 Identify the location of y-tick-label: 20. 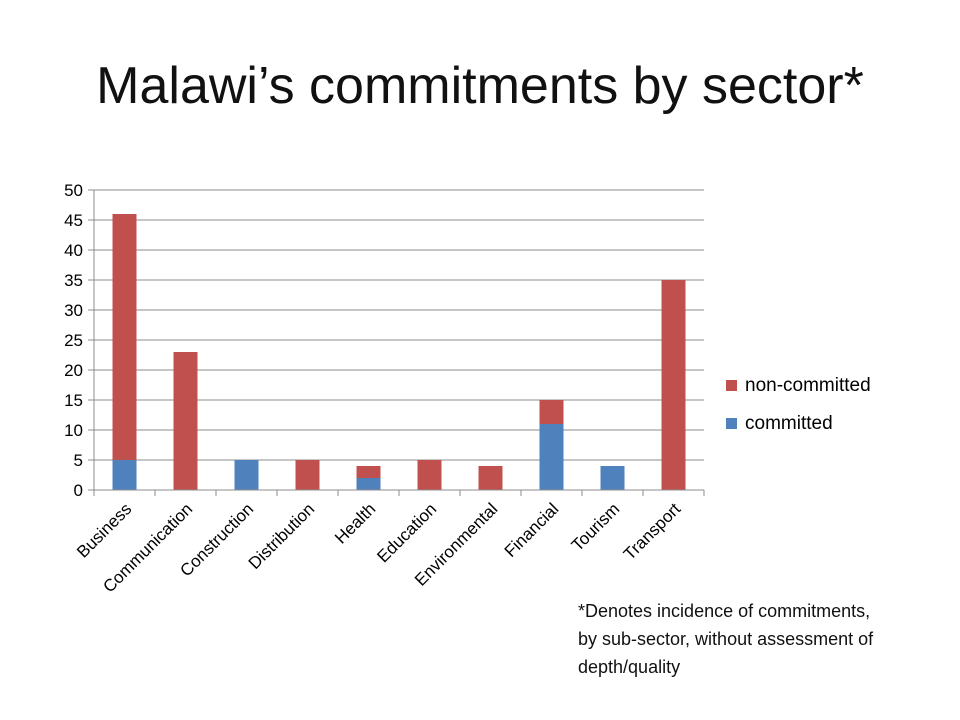
(73, 370).